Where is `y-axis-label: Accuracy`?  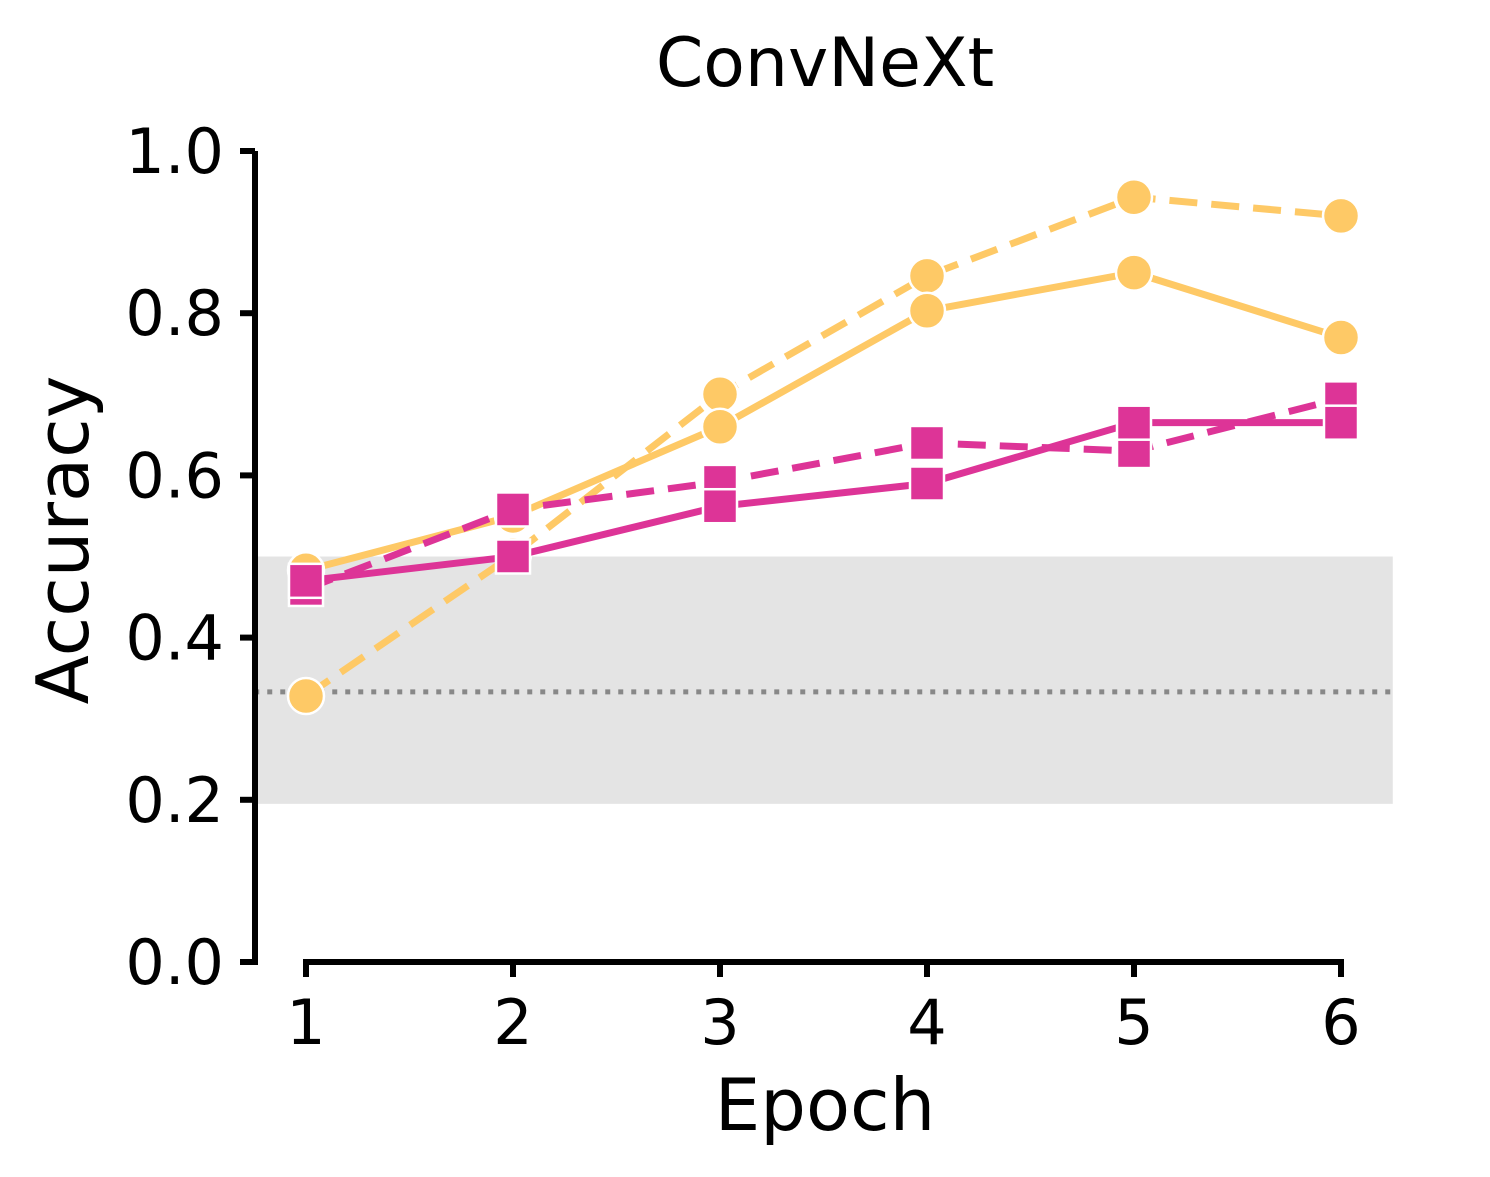 y-axis-label: Accuracy is located at coordinates (63, 540).